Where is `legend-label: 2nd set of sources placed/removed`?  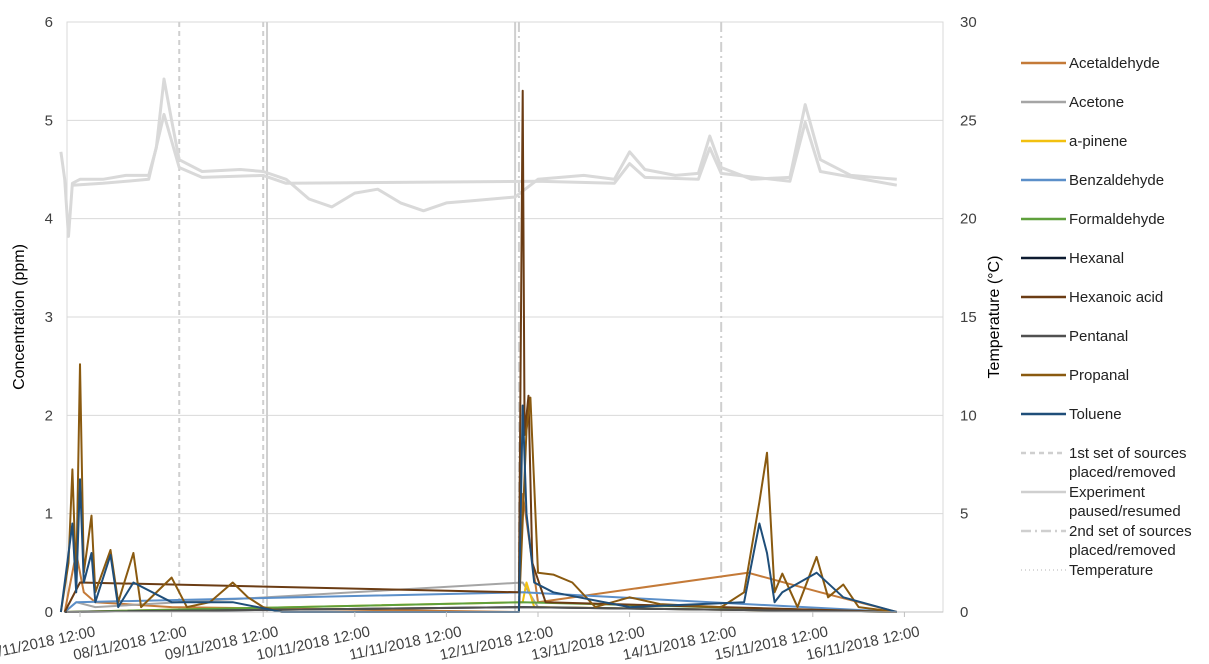 legend-label: 2nd set of sources placed/removed is located at coordinates (1130, 541).